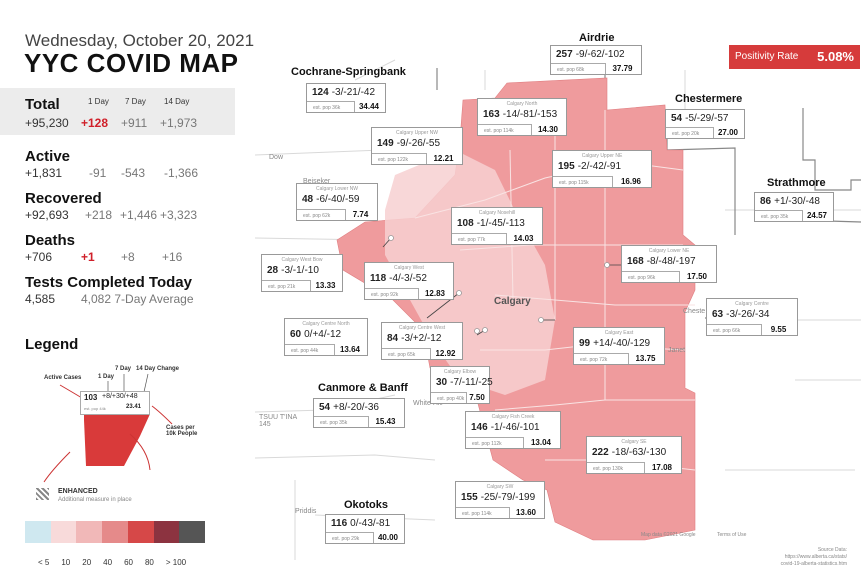 The image size is (861, 587). What do you see at coordinates (645, 358) in the screenshot?
I see `cases-per-10k: 13.75` at bounding box center [645, 358].